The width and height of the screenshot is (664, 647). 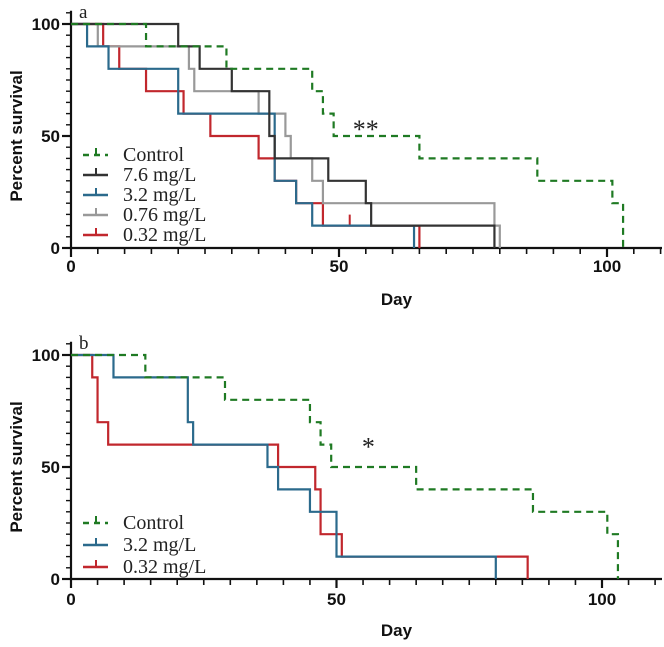 I want to click on panel-label: a, so click(x=83, y=12).